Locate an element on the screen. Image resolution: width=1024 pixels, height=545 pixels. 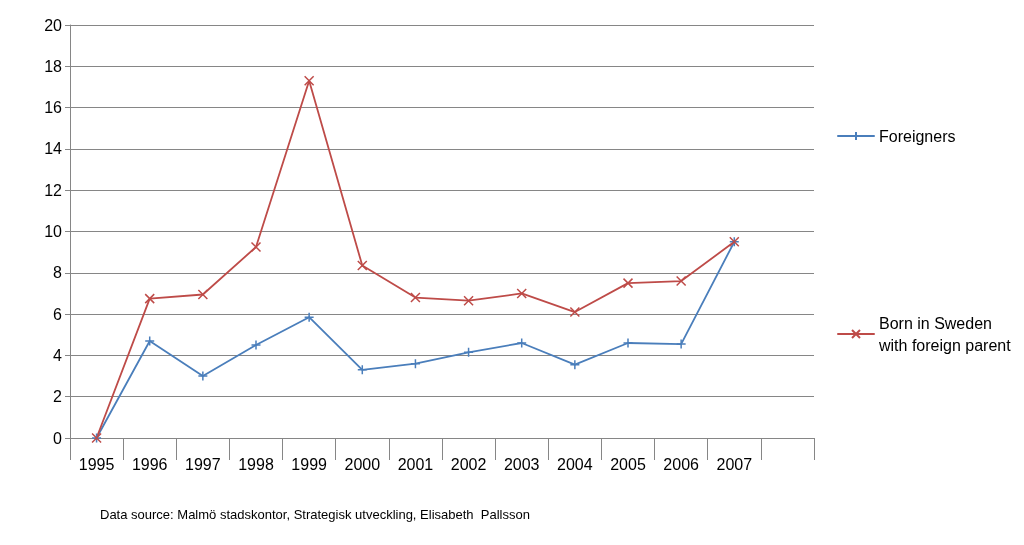
x-tick-label: 2004 is located at coordinates (575, 464).